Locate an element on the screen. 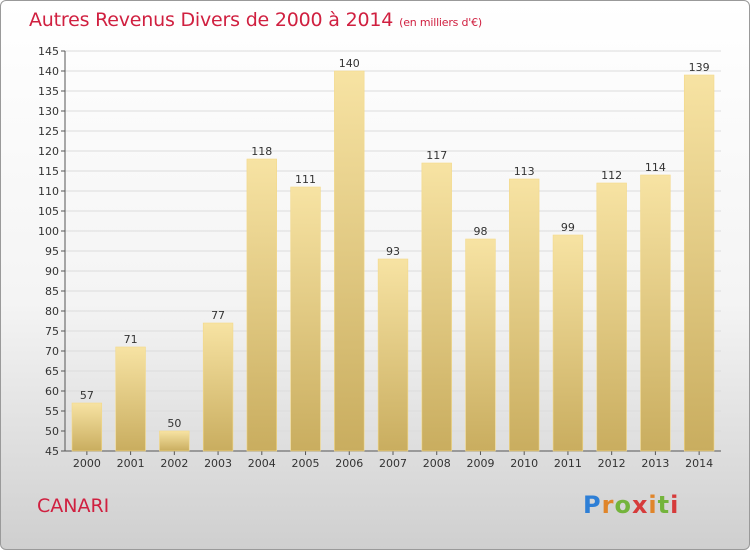 This screenshot has width=750, height=550. y-tick-label: 50 is located at coordinates (52, 431).